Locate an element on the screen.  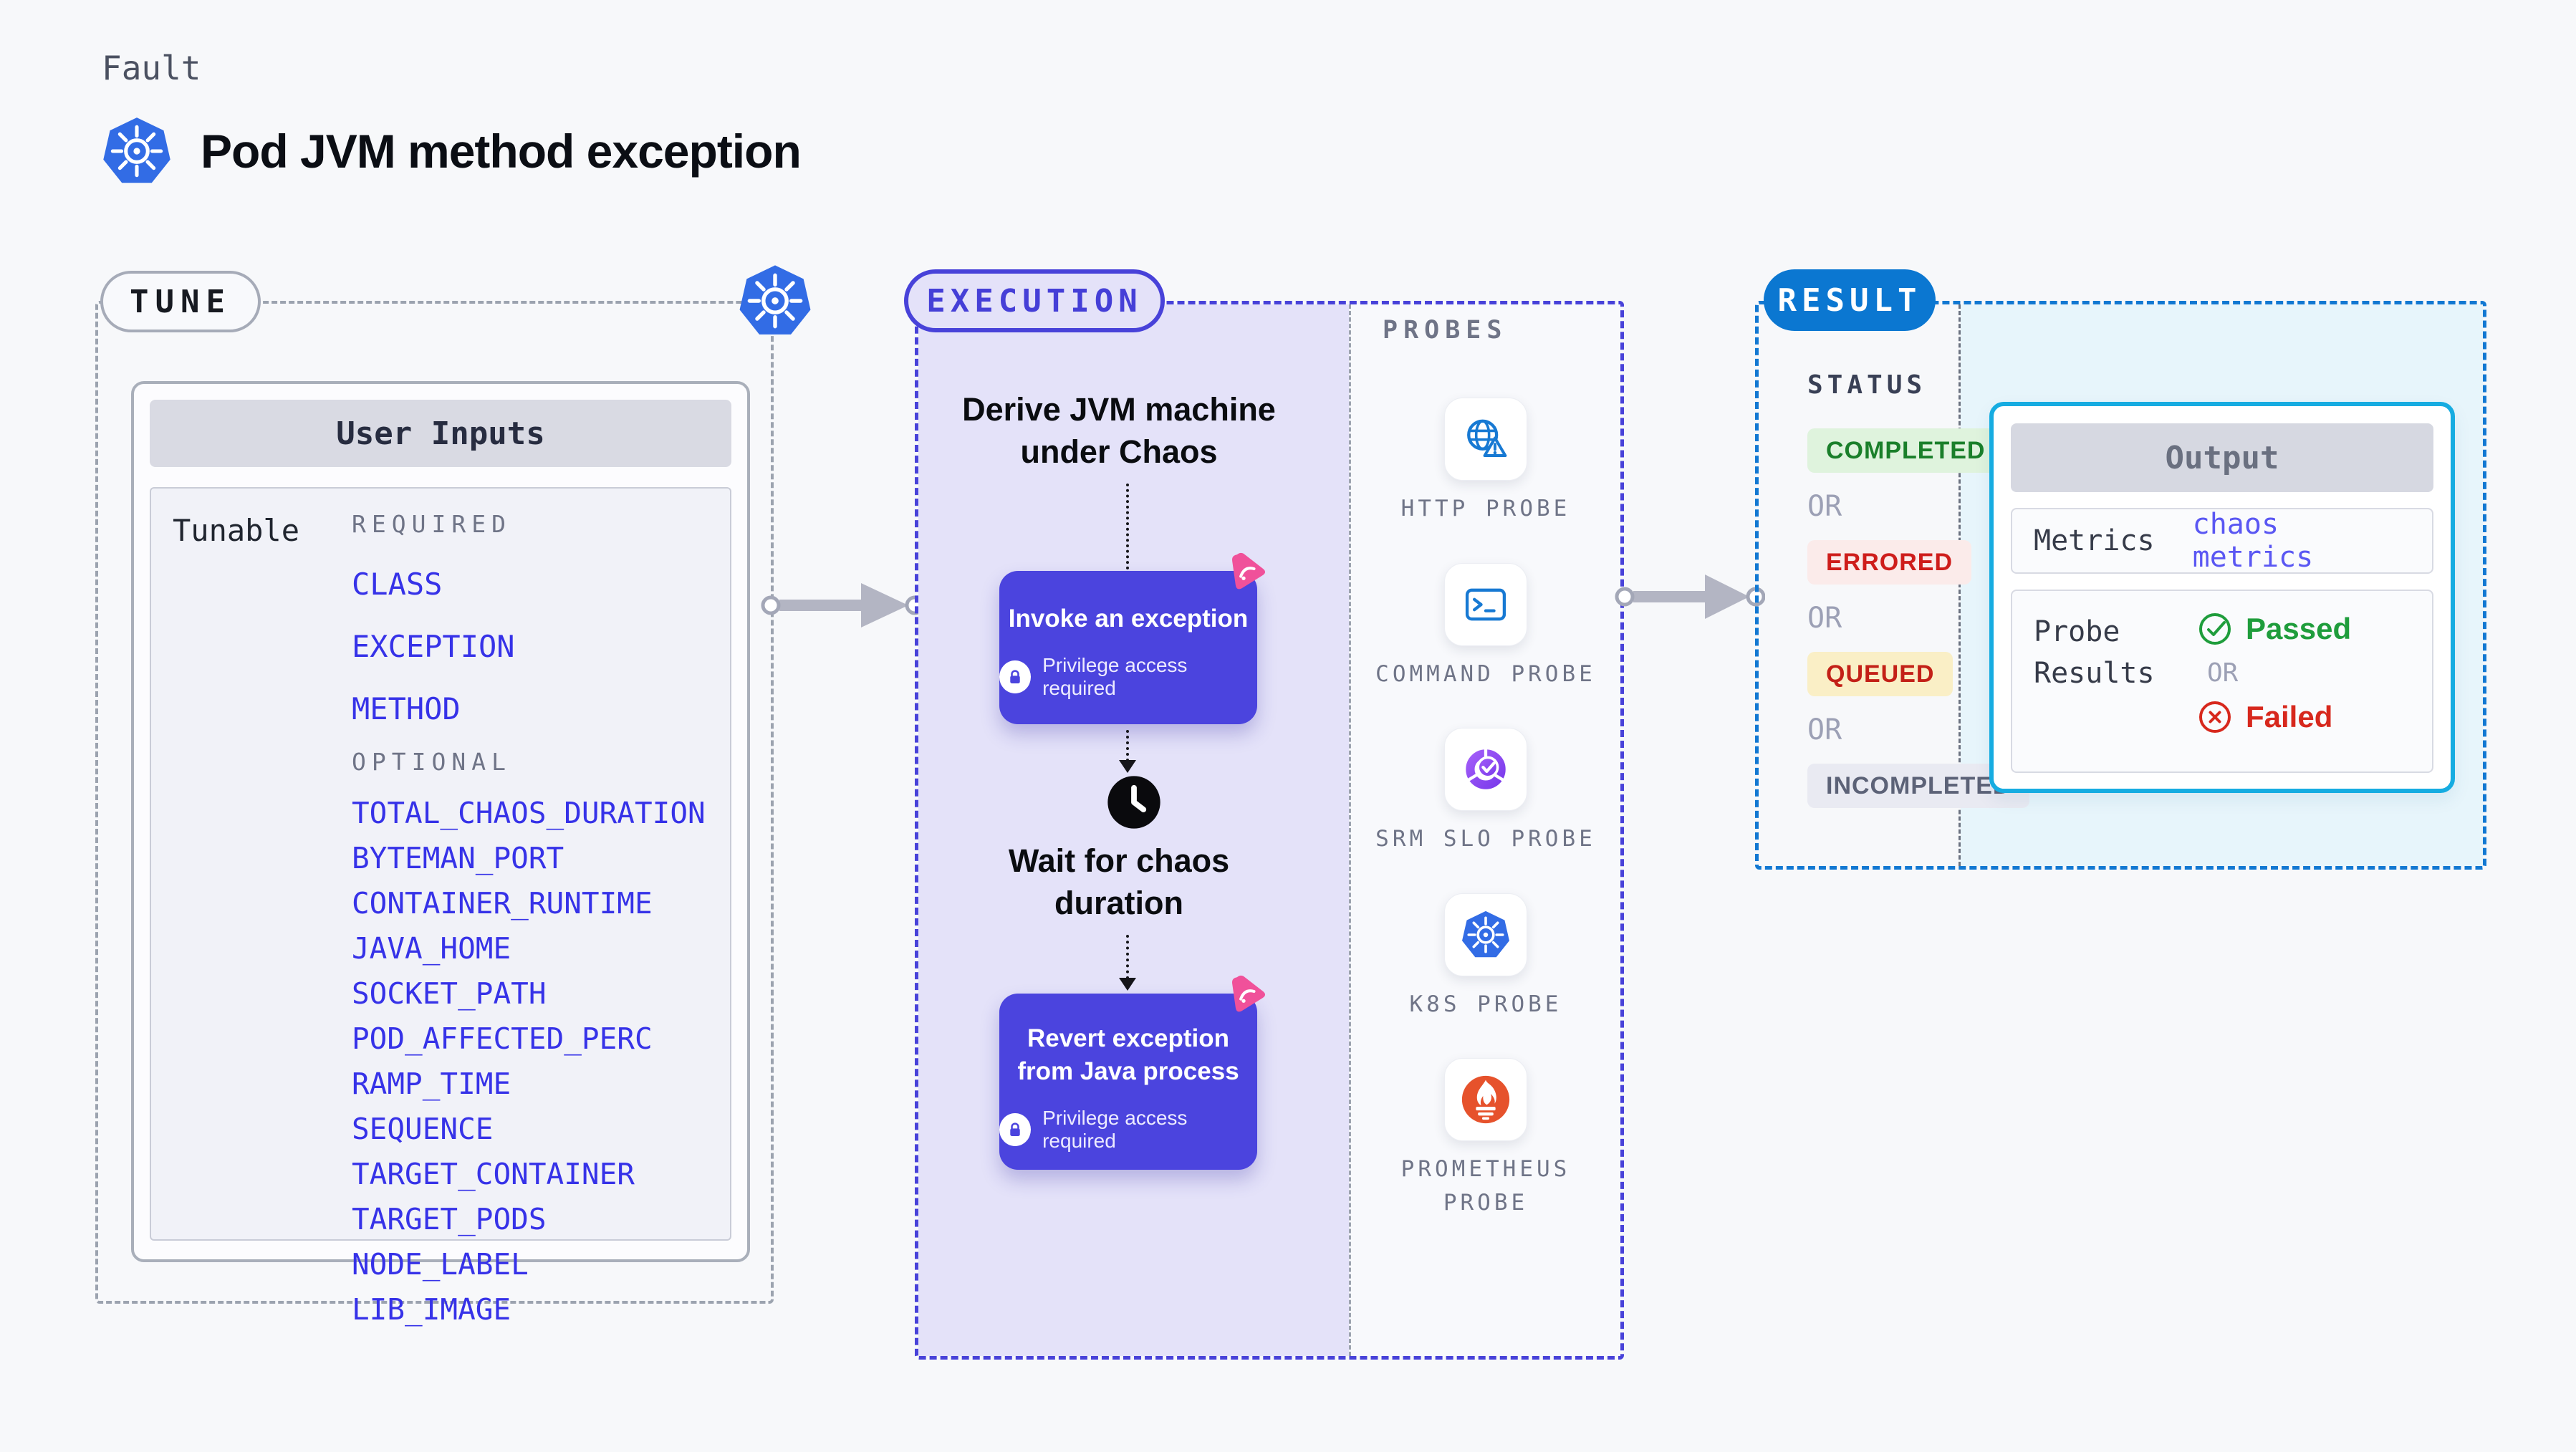
metrics-label: Metrics is located at coordinates (2095, 540).